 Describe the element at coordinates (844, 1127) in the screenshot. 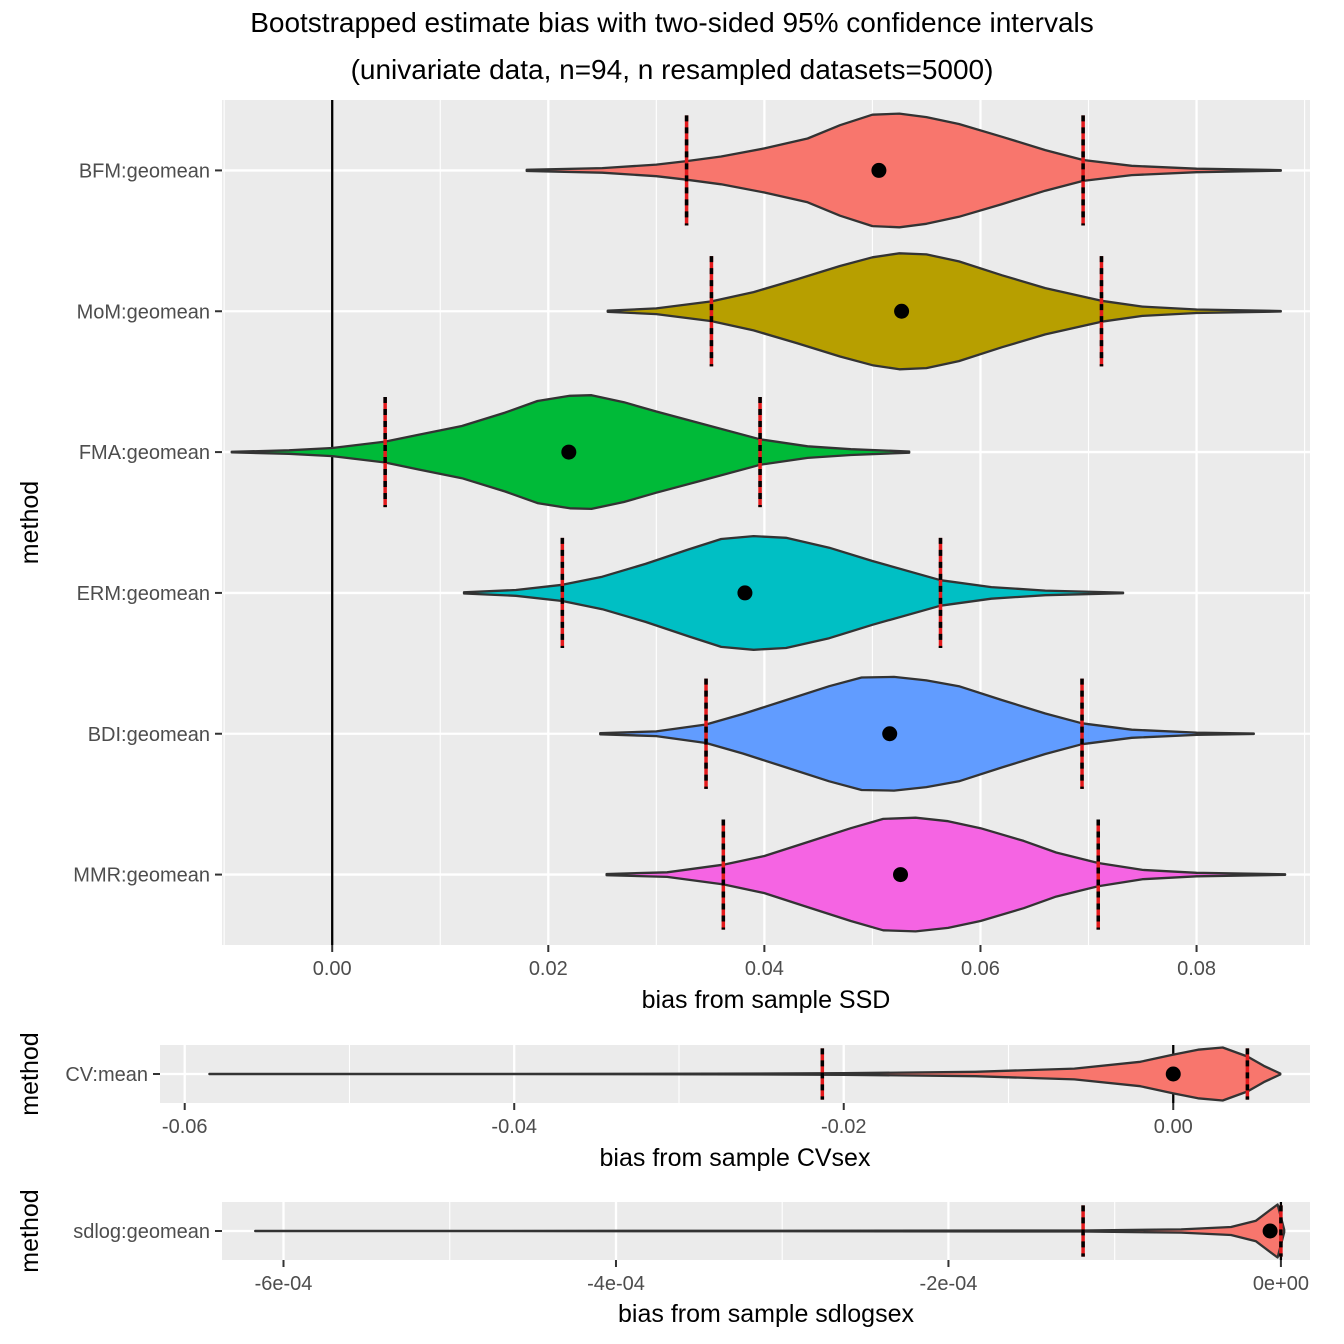

I see `x-tick-label: -0.02` at that location.